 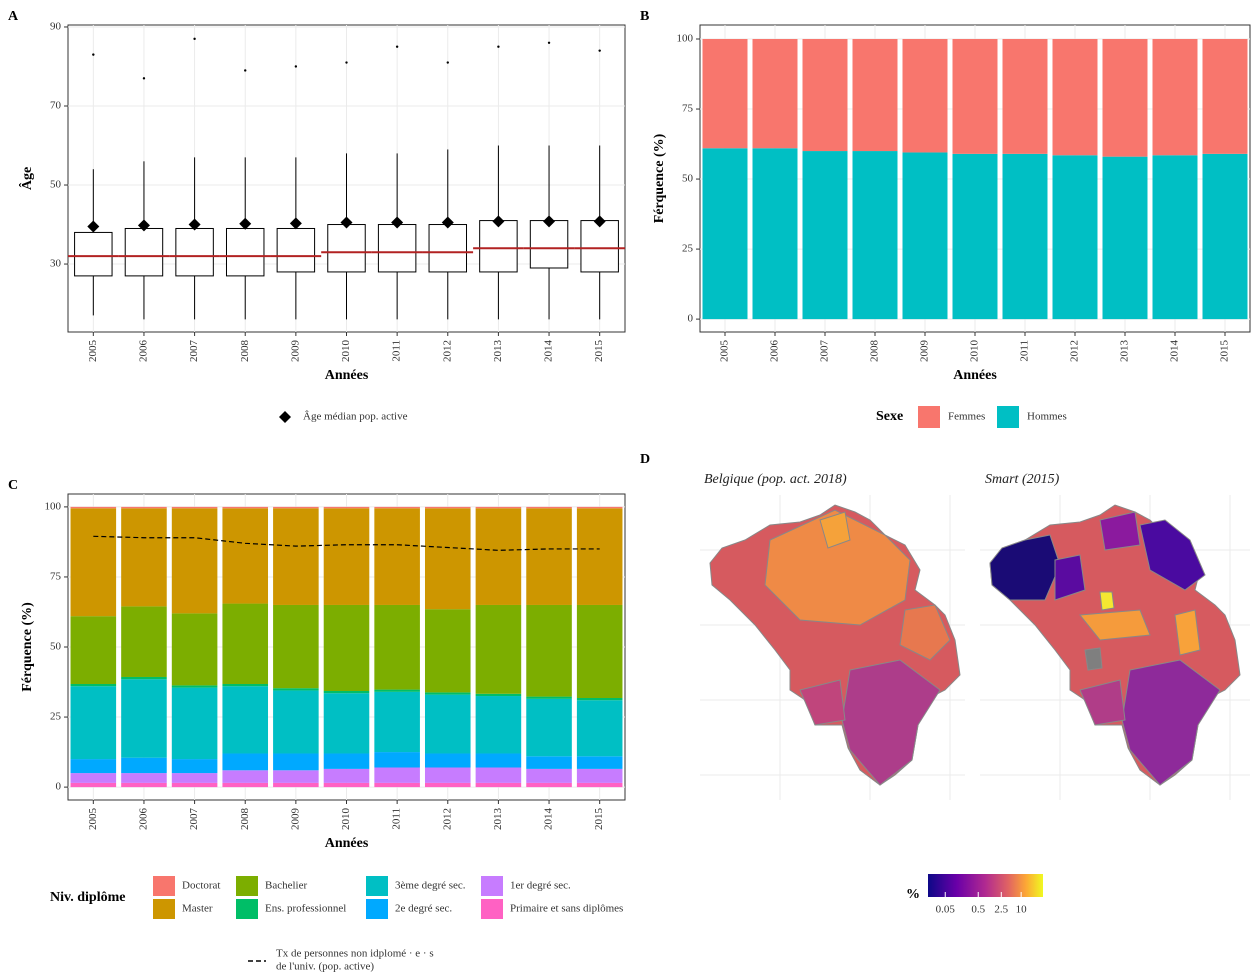 What do you see at coordinates (966, 417) in the screenshot?
I see `legend-label: Femmes` at bounding box center [966, 417].